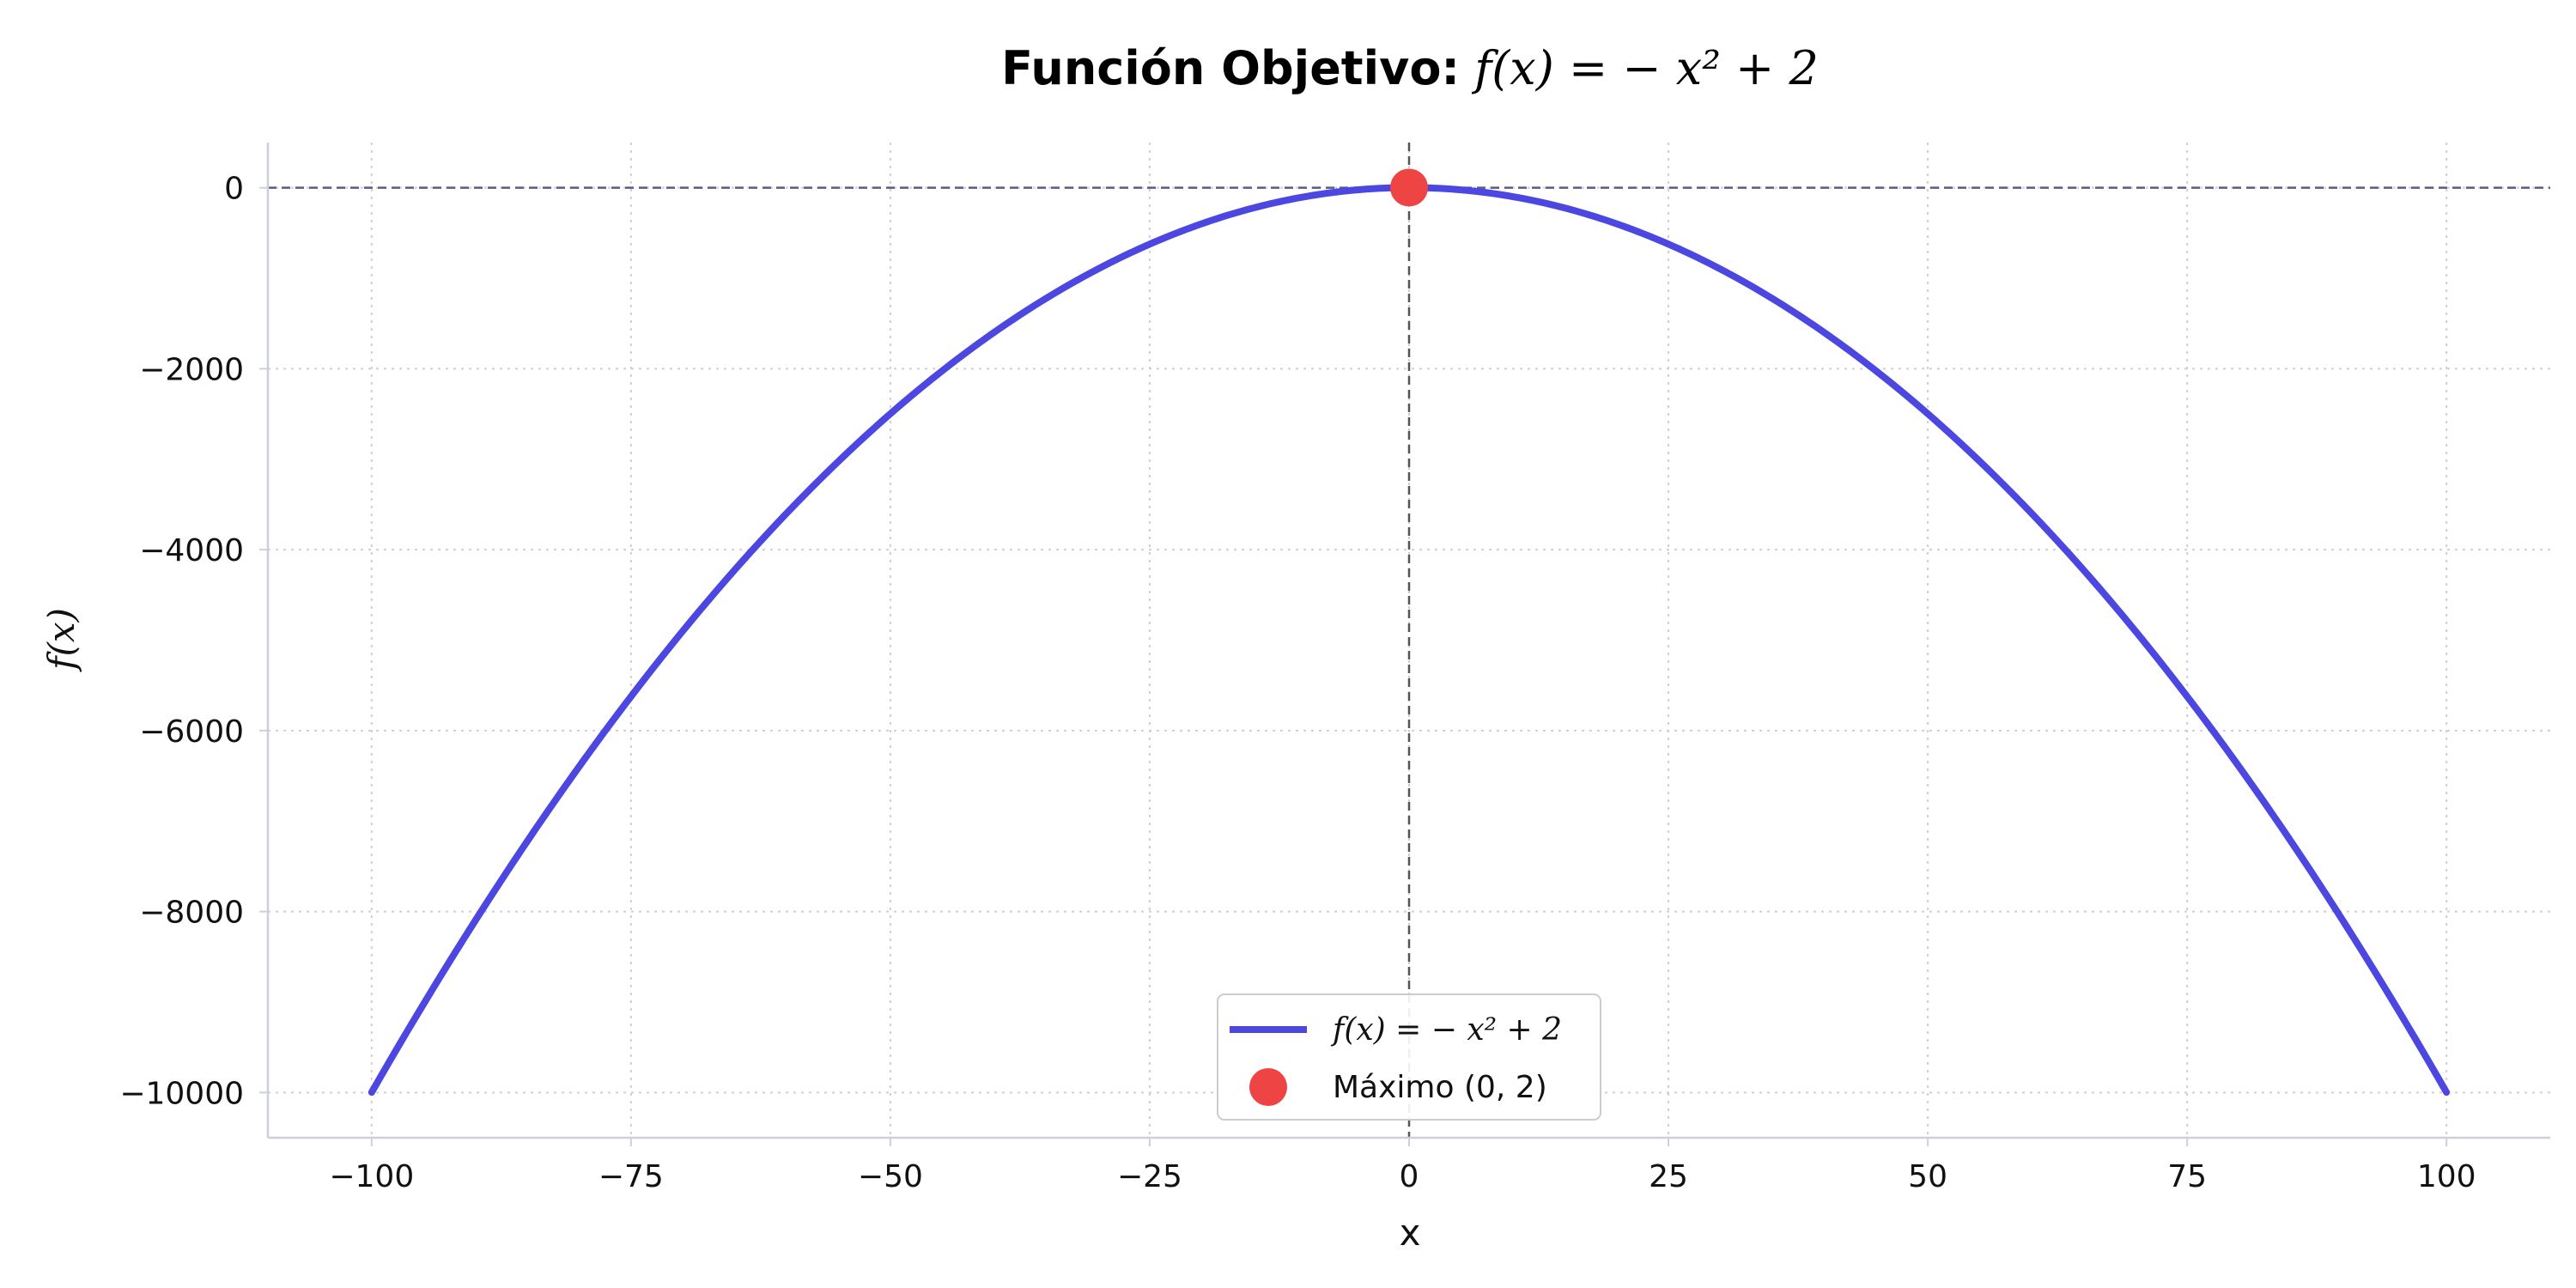 Image resolution: width=2576 pixels, height=1288 pixels. I want to click on chart-title-math: f(x) = − x² + 2, so click(1645, 68).